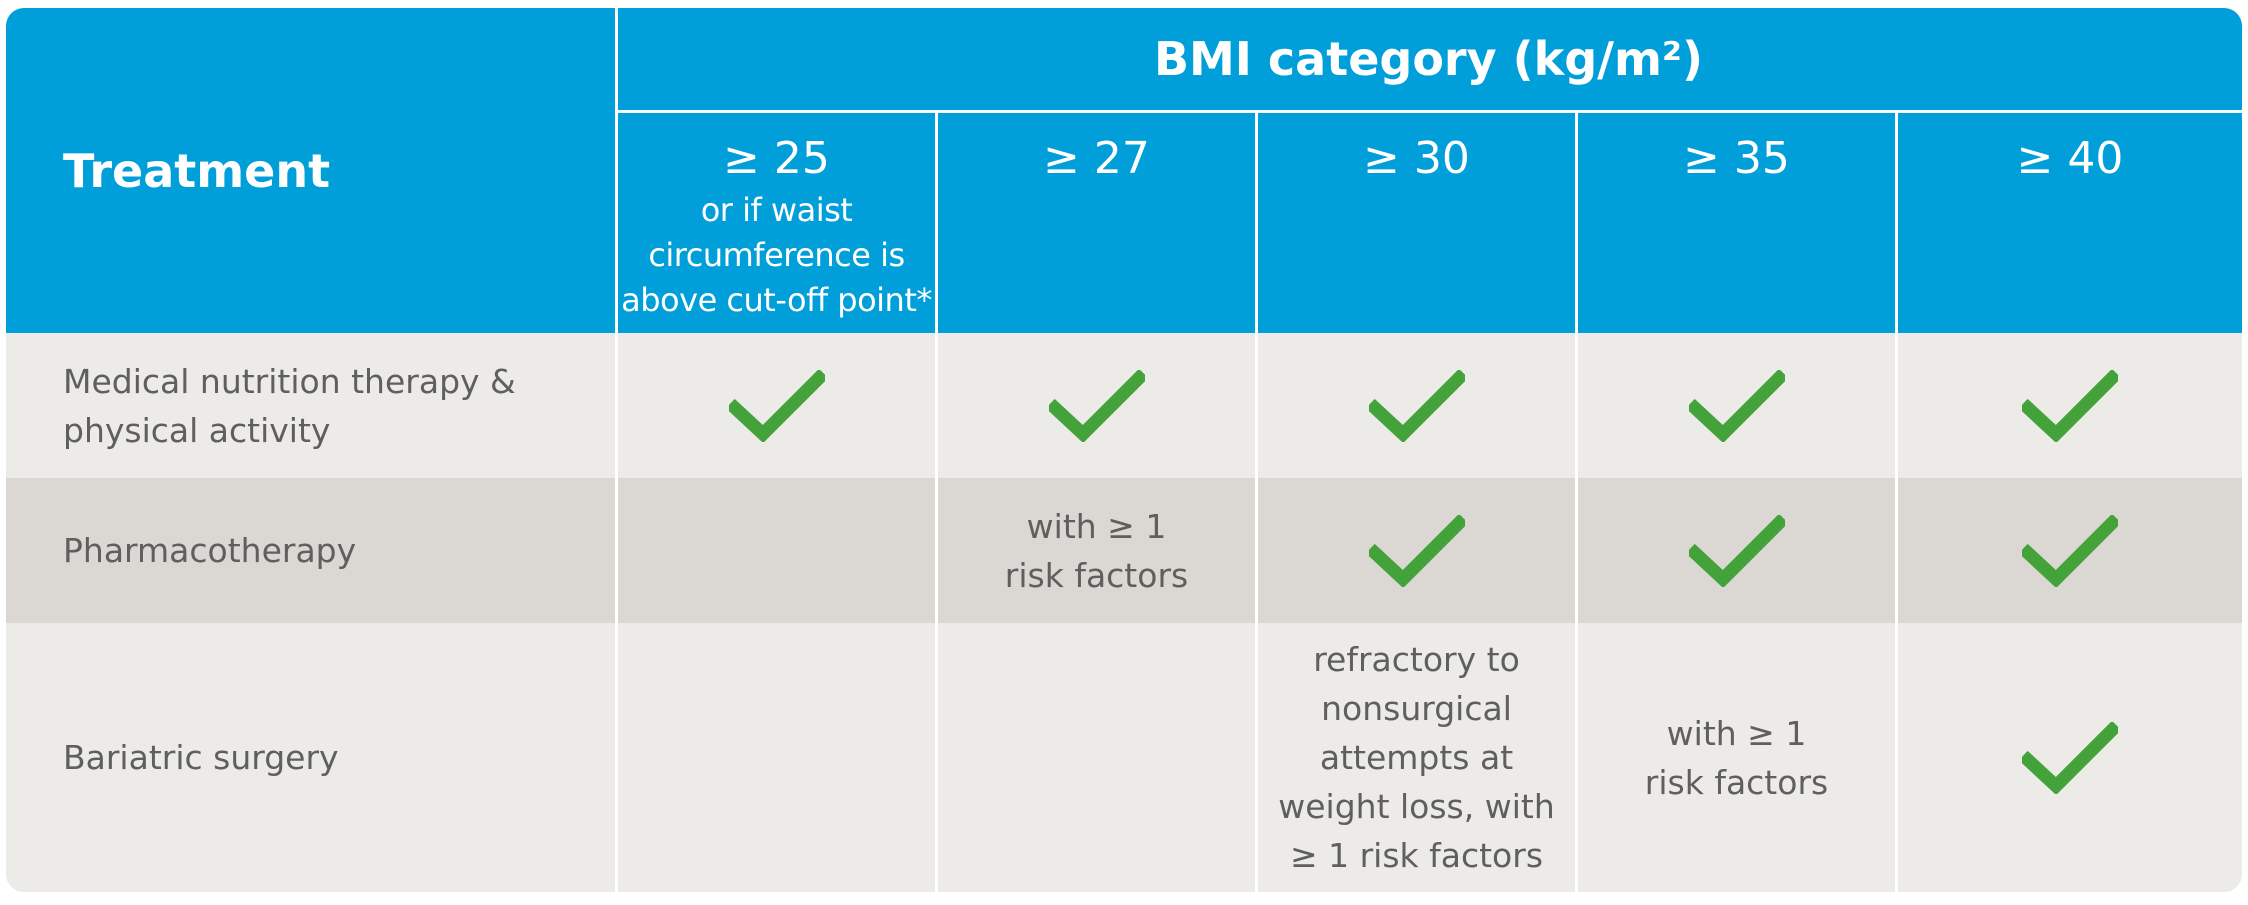  I want to click on column-header-bmi-35: ≥ 35, so click(1736, 223).